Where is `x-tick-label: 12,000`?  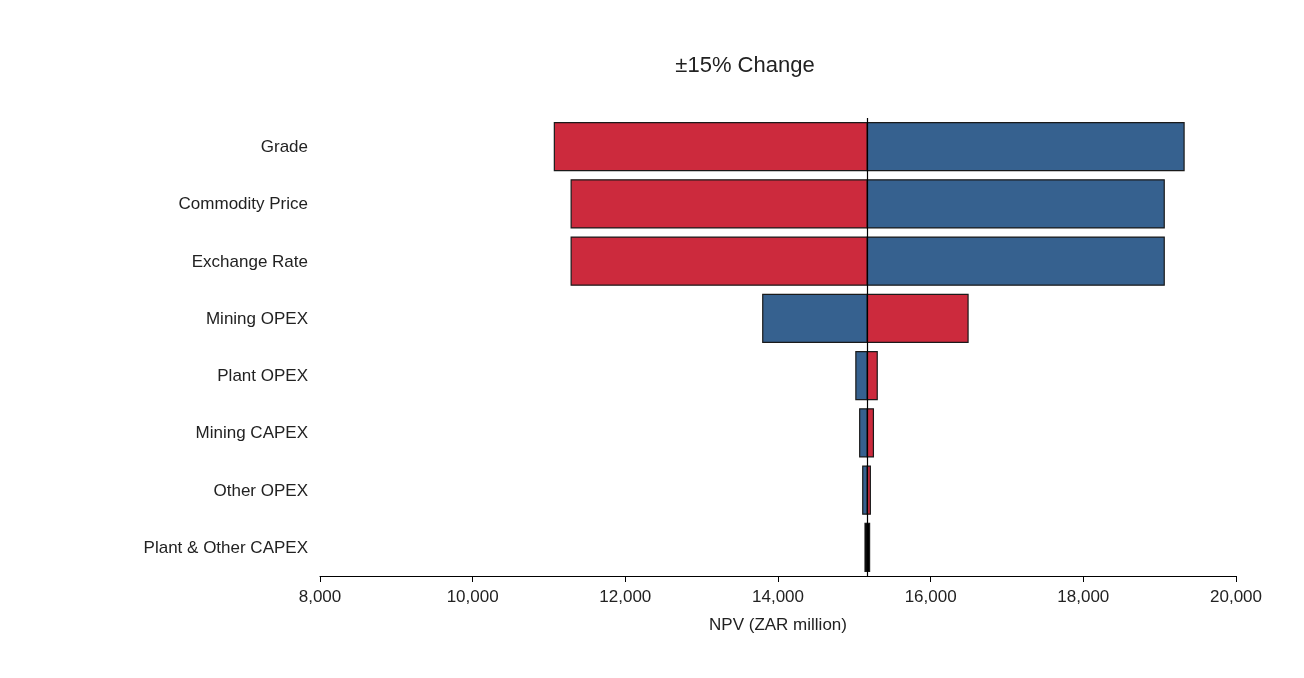
x-tick-label: 12,000 is located at coordinates (625, 596).